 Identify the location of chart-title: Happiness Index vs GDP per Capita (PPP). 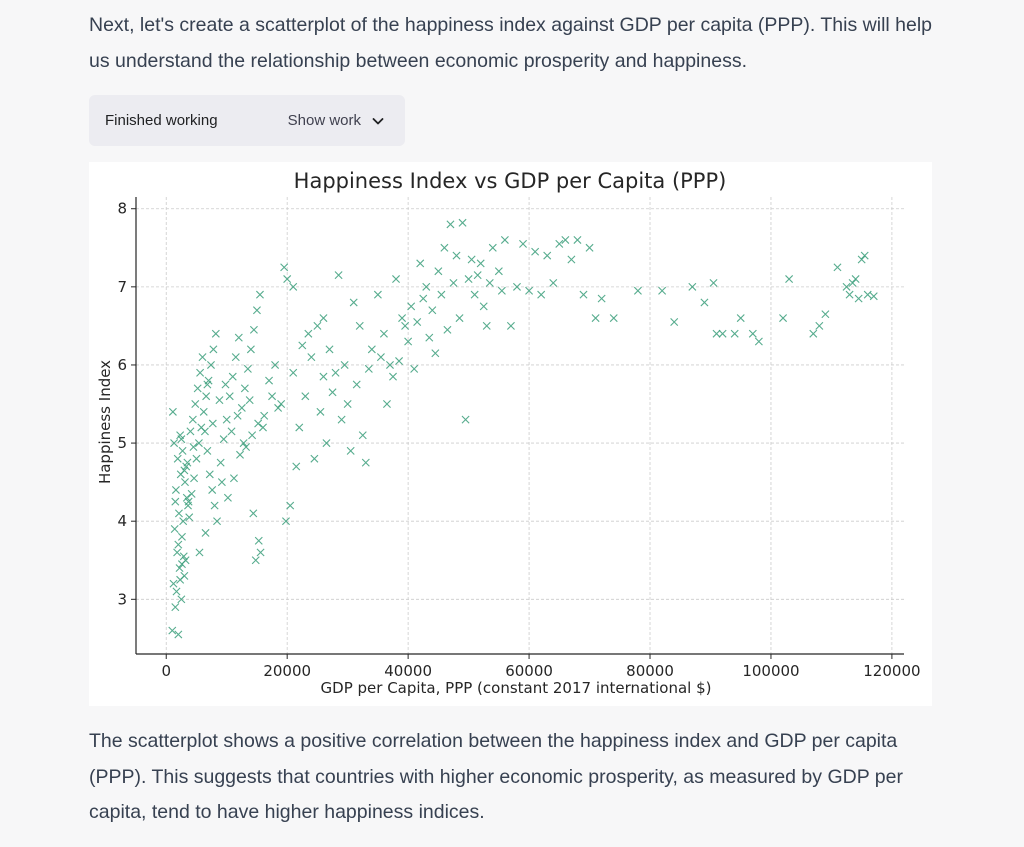
(510, 181).